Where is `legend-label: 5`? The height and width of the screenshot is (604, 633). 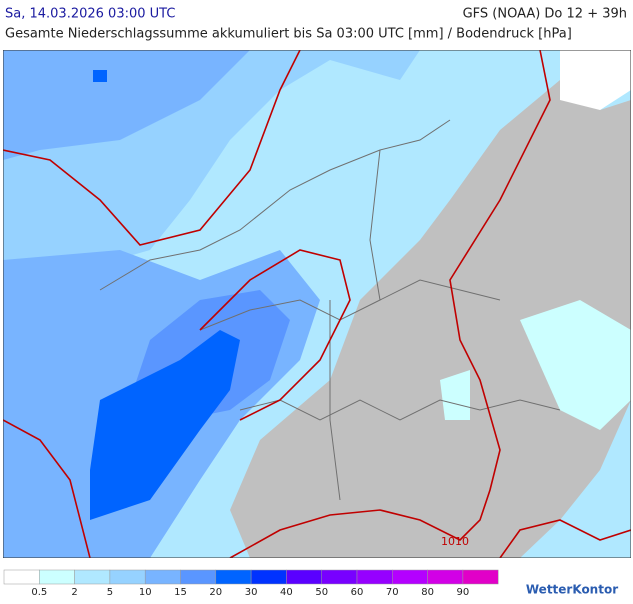 legend-label: 5 is located at coordinates (110, 592).